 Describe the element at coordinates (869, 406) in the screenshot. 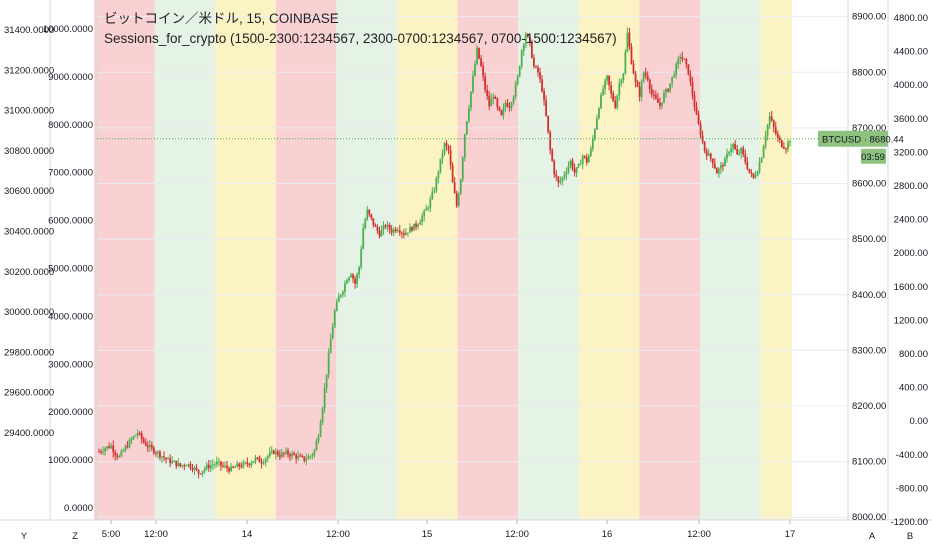

I see `price-tick-label: 8200.00` at that location.